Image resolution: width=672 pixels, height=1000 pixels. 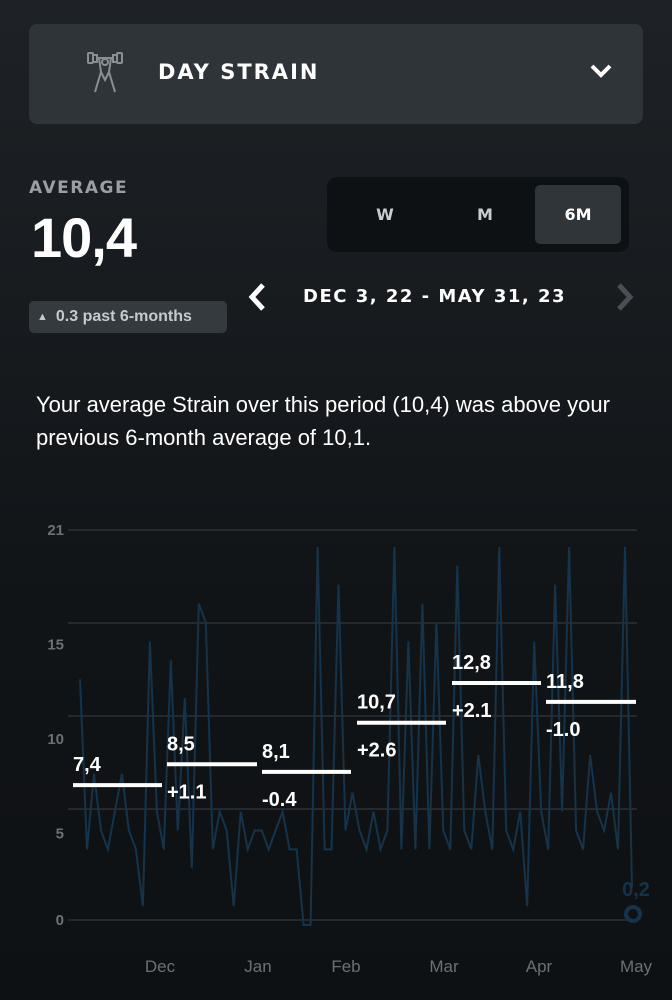 I want to click on period-selector: W M 6M, so click(x=478, y=214).